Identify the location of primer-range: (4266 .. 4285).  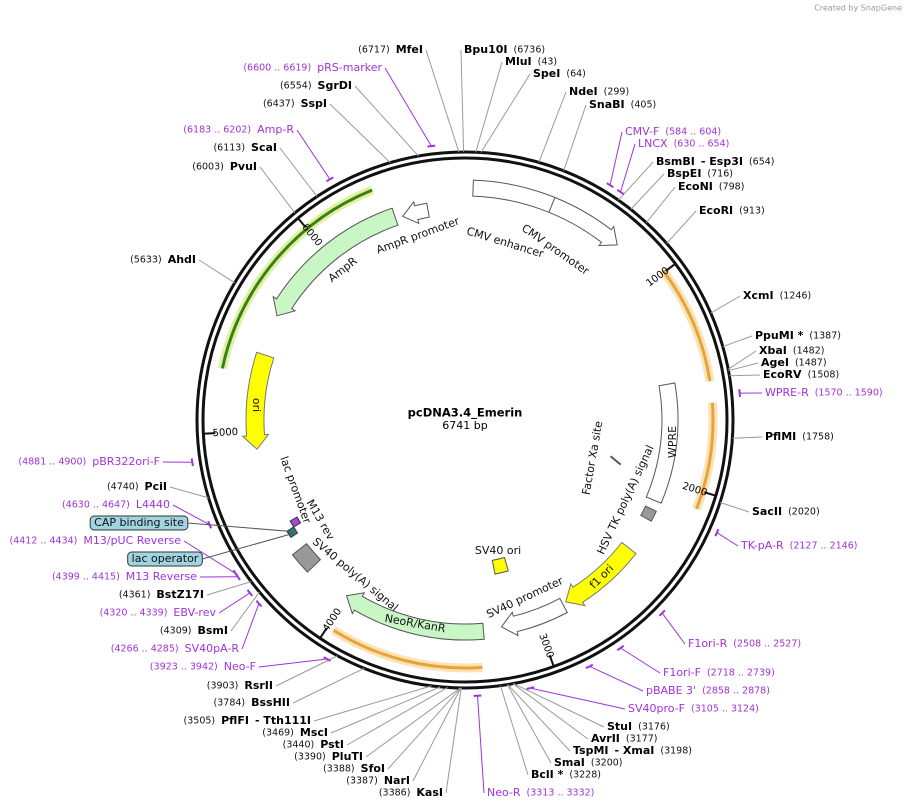
(145, 649).